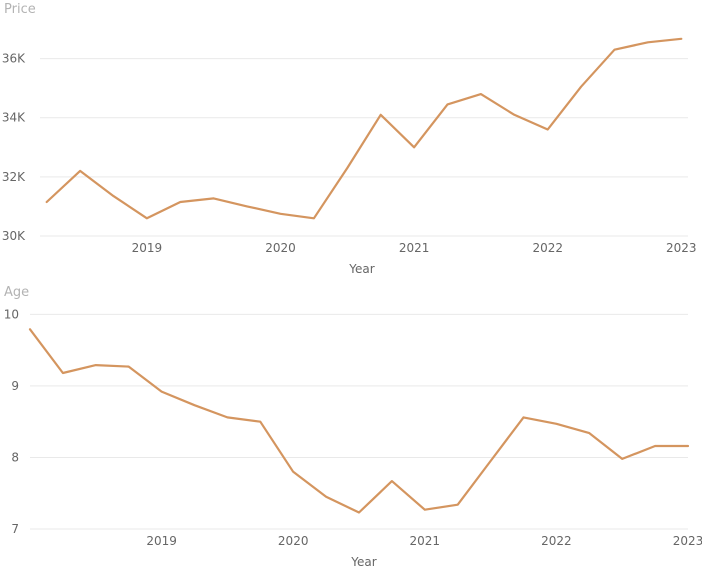  Describe the element at coordinates (556, 541) in the screenshot. I see `age-x-tick-label: 2022` at that location.